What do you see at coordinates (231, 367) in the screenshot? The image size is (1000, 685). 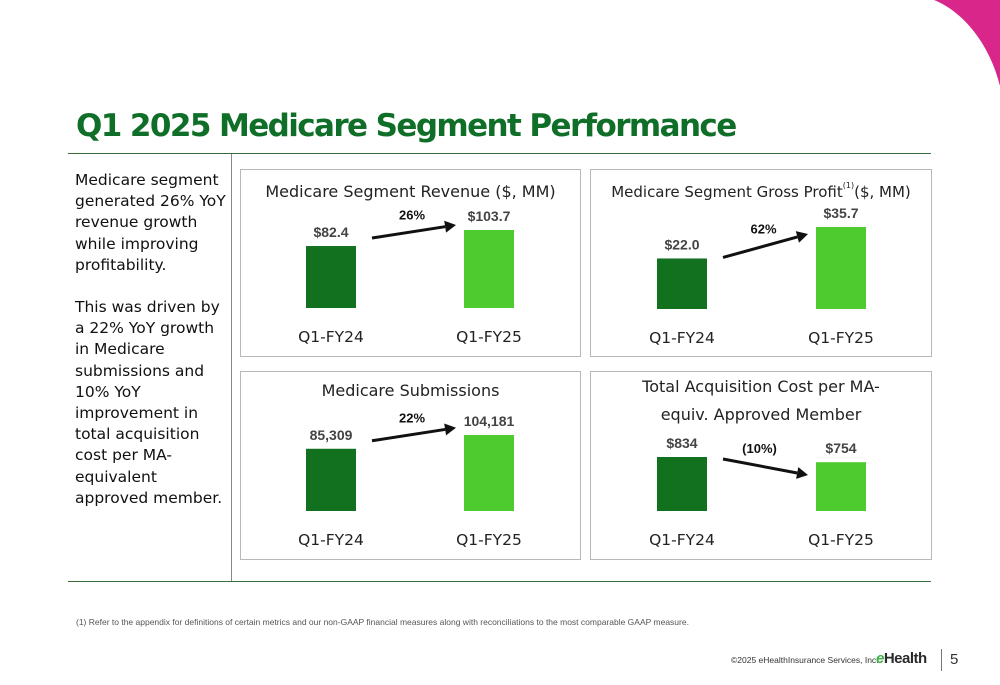 I see `column-divider` at bounding box center [231, 367].